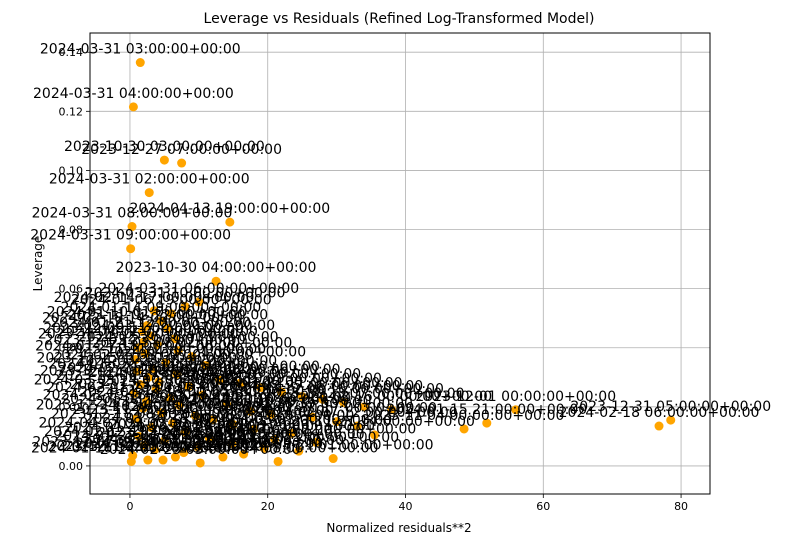 The width and height of the screenshot is (799, 545). I want to click on point-label: 2023-12-15 10:00:00+00:00, so click(136, 358).